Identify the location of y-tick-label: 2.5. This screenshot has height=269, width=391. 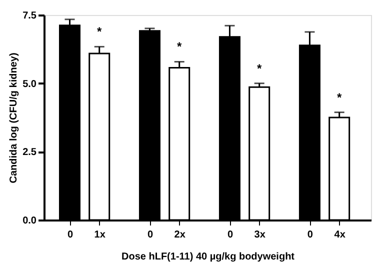
(29, 152).